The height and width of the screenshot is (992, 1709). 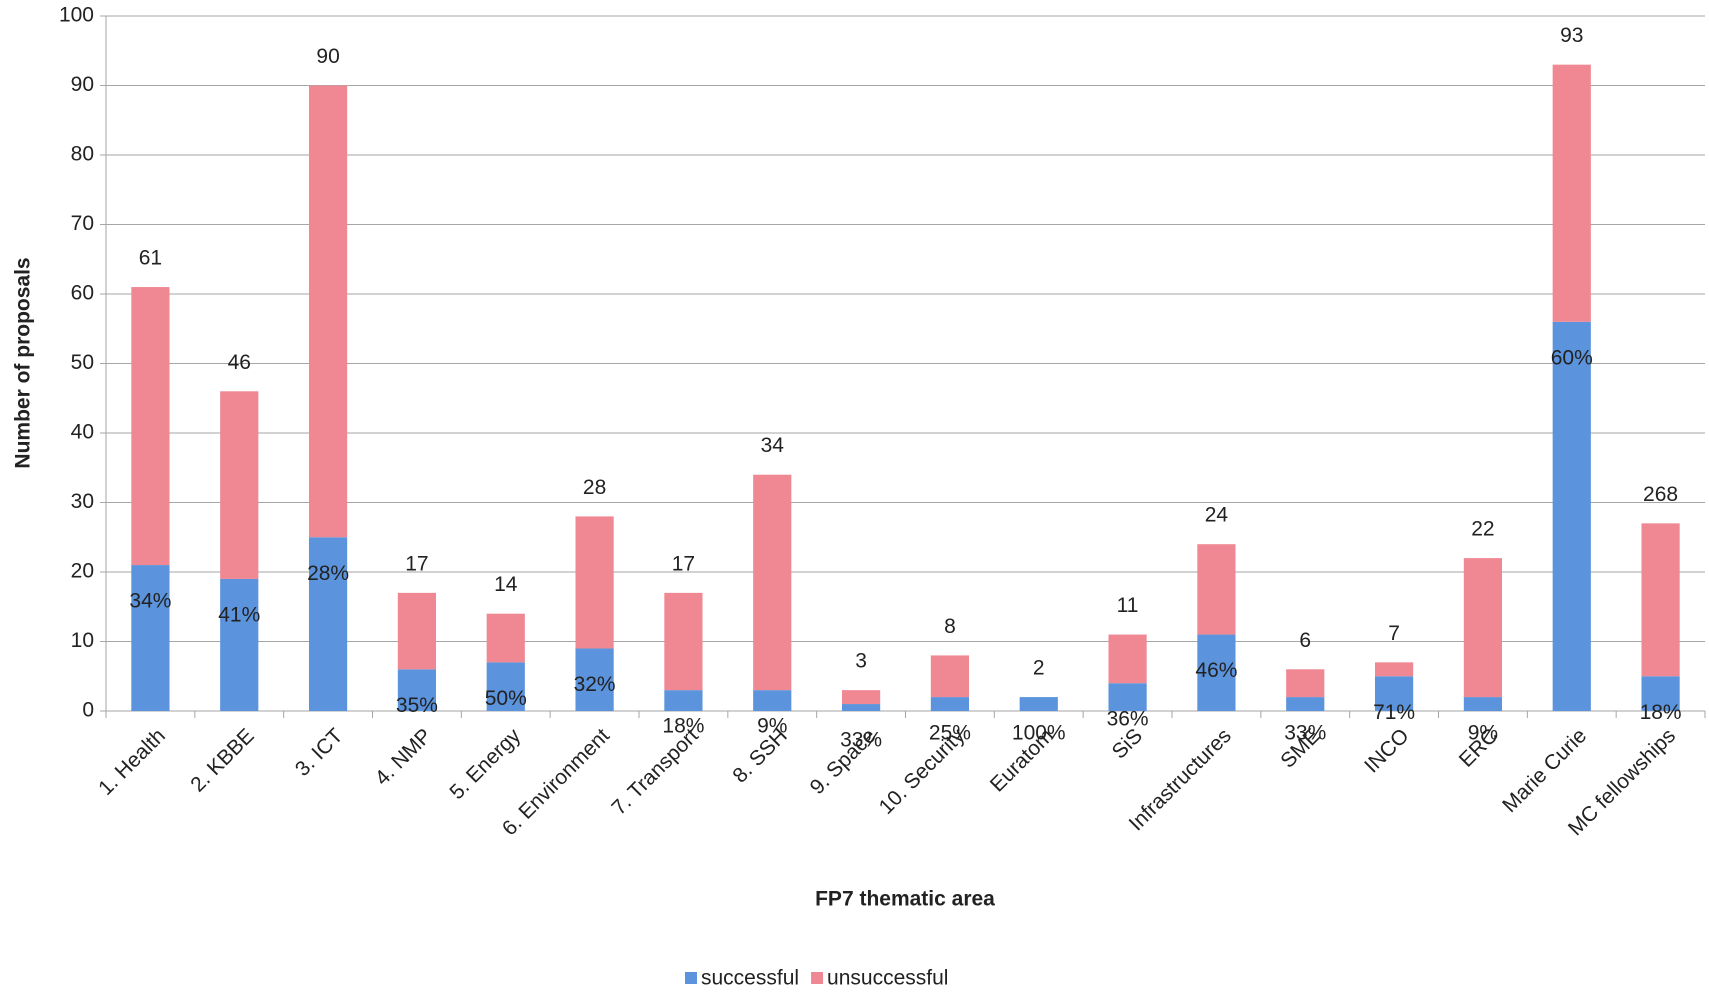 I want to click on legend-label: successful, so click(x=750, y=978).